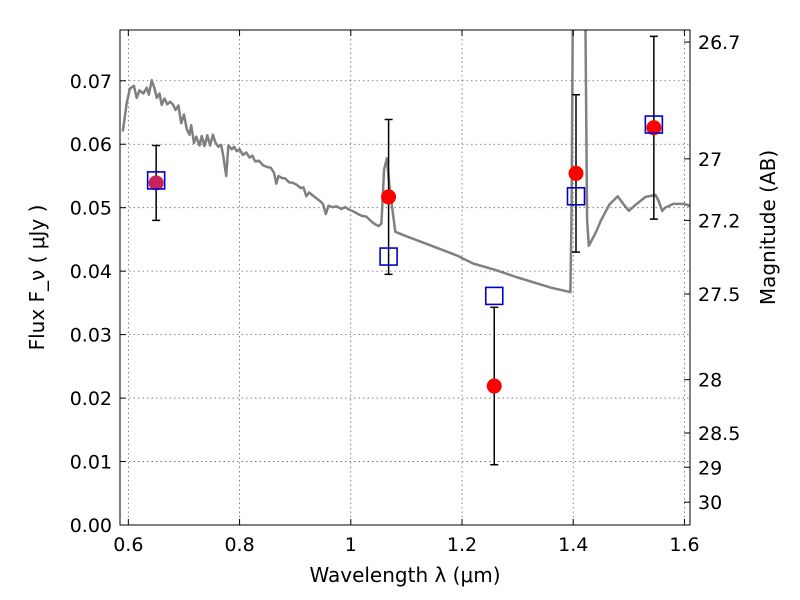  I want to click on x-tick-label: 1.2, so click(462, 545).